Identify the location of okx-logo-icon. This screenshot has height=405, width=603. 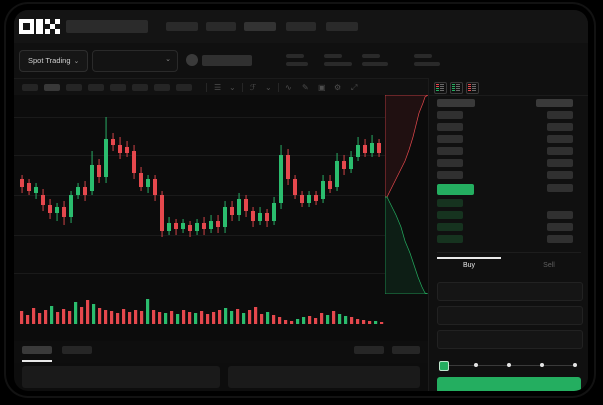
(39, 26).